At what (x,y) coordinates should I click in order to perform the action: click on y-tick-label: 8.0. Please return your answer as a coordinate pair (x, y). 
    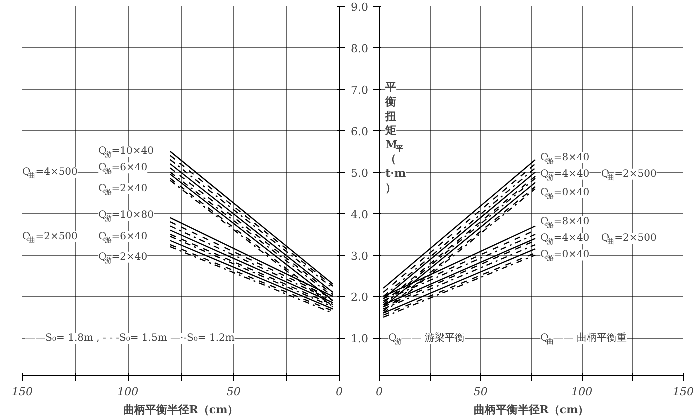
    Looking at the image, I should click on (360, 49).